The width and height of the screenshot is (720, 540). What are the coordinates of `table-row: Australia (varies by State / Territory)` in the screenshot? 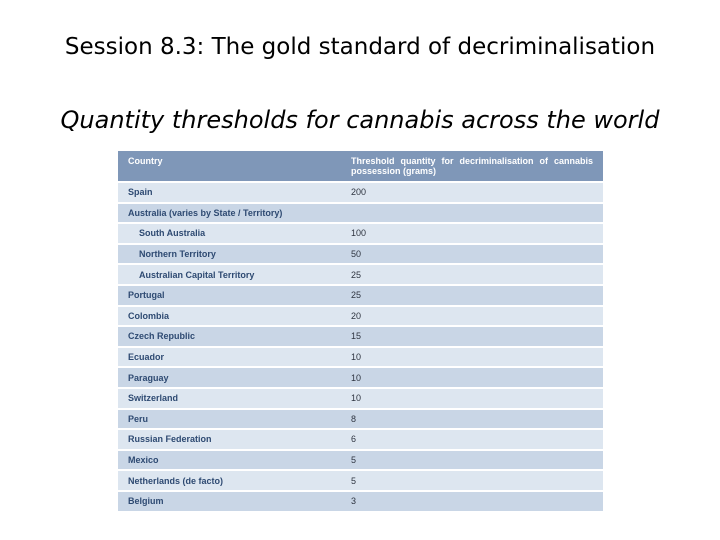 It's located at (360, 212).